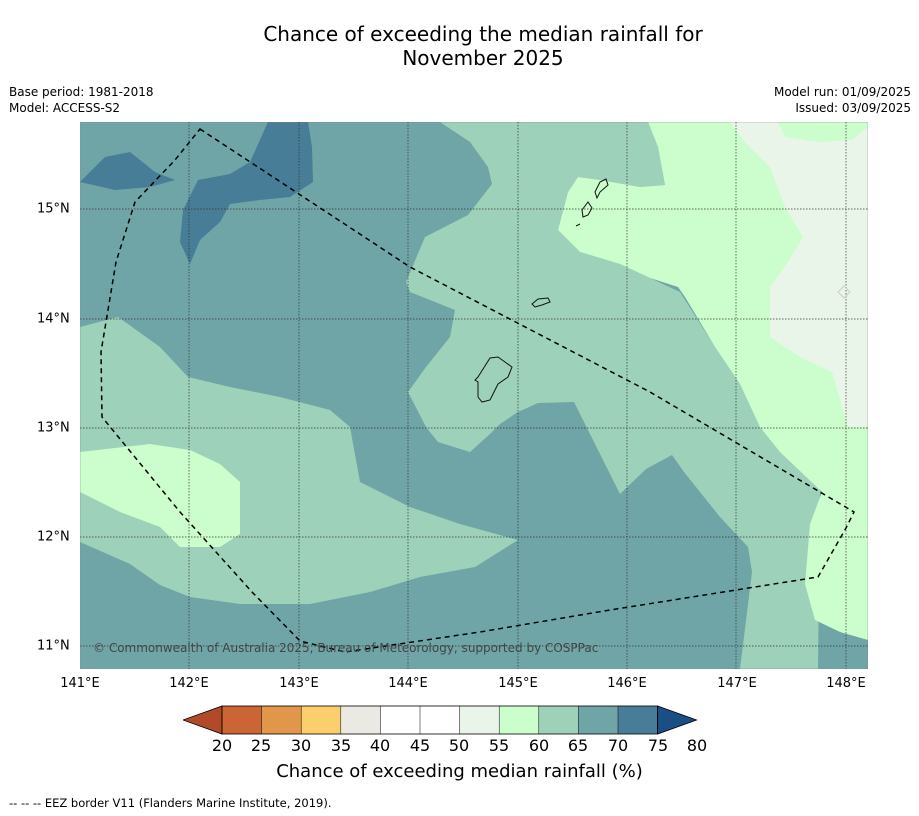  Describe the element at coordinates (53, 428) in the screenshot. I see `y-tick-label: 13°N` at that location.